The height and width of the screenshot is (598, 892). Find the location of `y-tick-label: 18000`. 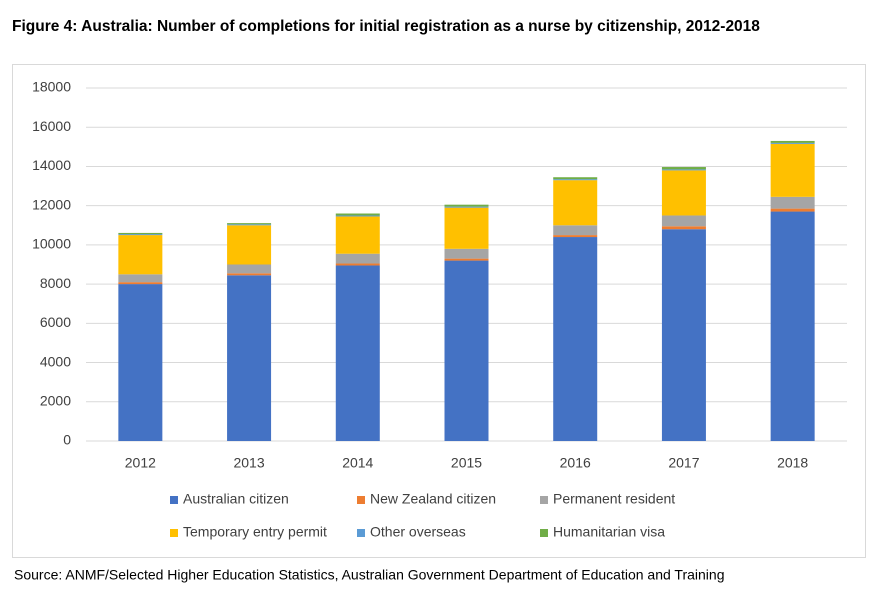

y-tick-label: 18000 is located at coordinates (51, 87).